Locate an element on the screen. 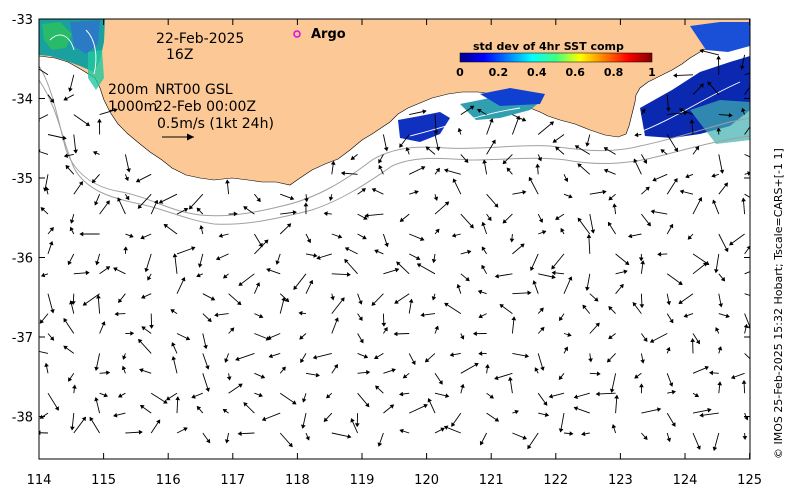 The image size is (791, 492). x-tick-label: 116 is located at coordinates (168, 480).